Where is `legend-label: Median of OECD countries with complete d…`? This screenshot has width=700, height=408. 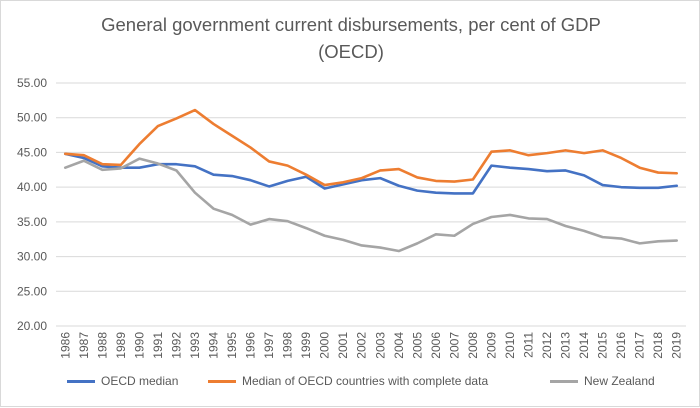 legend-label: Median of OECD countries with complete d… is located at coordinates (365, 381).